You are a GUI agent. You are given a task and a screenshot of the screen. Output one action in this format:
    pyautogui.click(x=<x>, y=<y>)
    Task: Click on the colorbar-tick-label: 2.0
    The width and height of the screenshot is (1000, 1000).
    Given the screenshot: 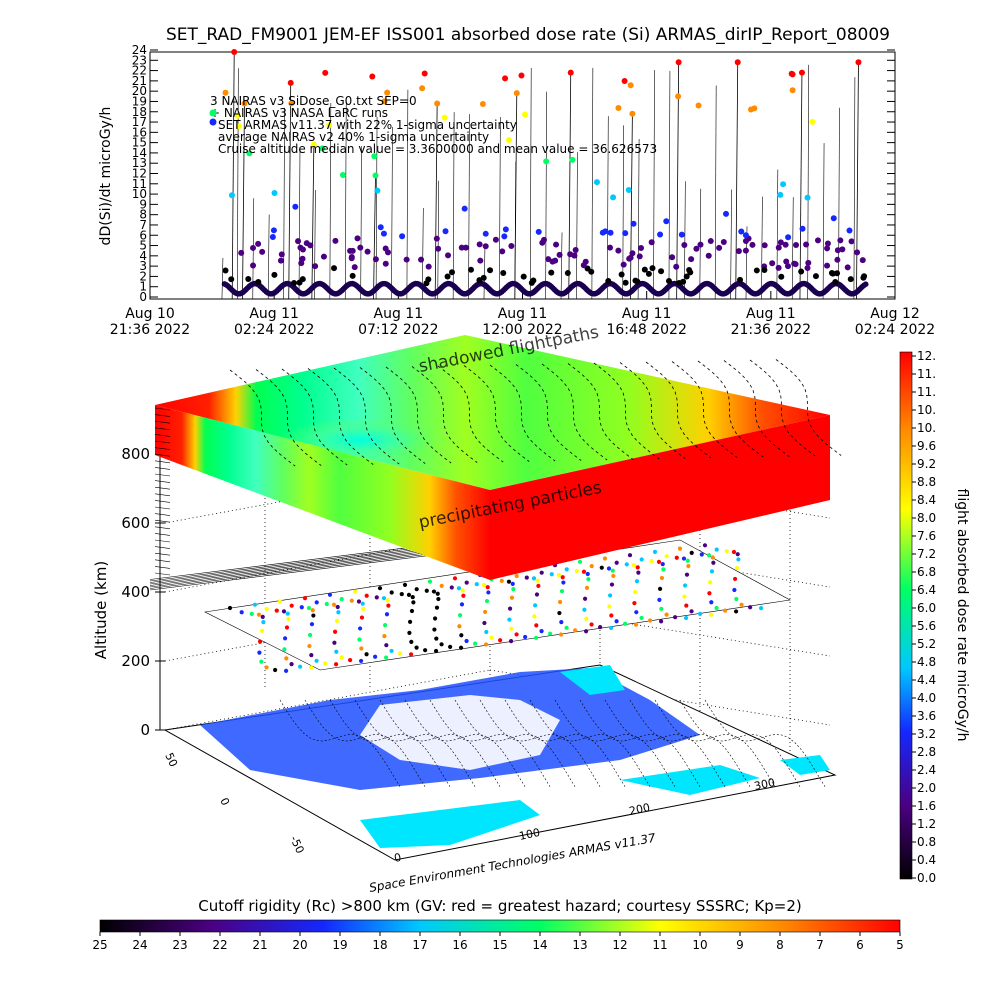 What is the action you would take?
    pyautogui.click(x=926, y=788)
    